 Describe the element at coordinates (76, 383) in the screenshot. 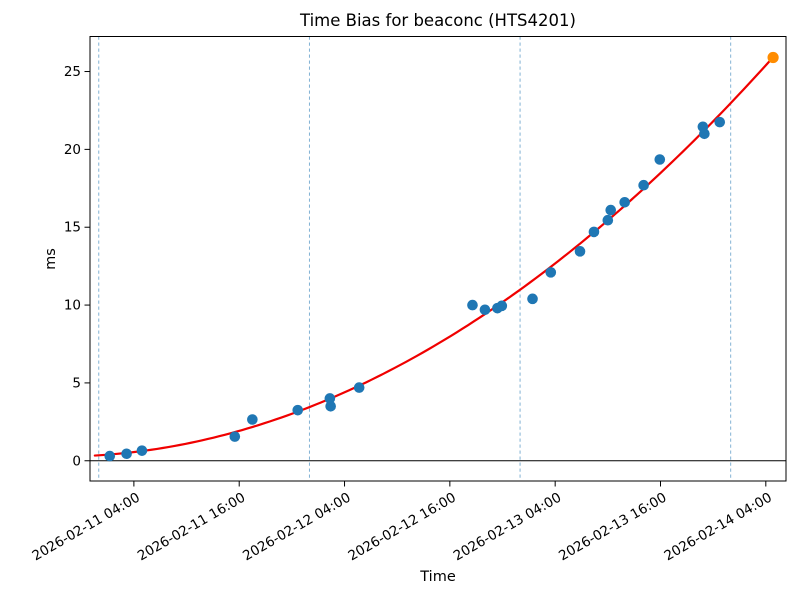

I see `y-tick-label: 5` at that location.